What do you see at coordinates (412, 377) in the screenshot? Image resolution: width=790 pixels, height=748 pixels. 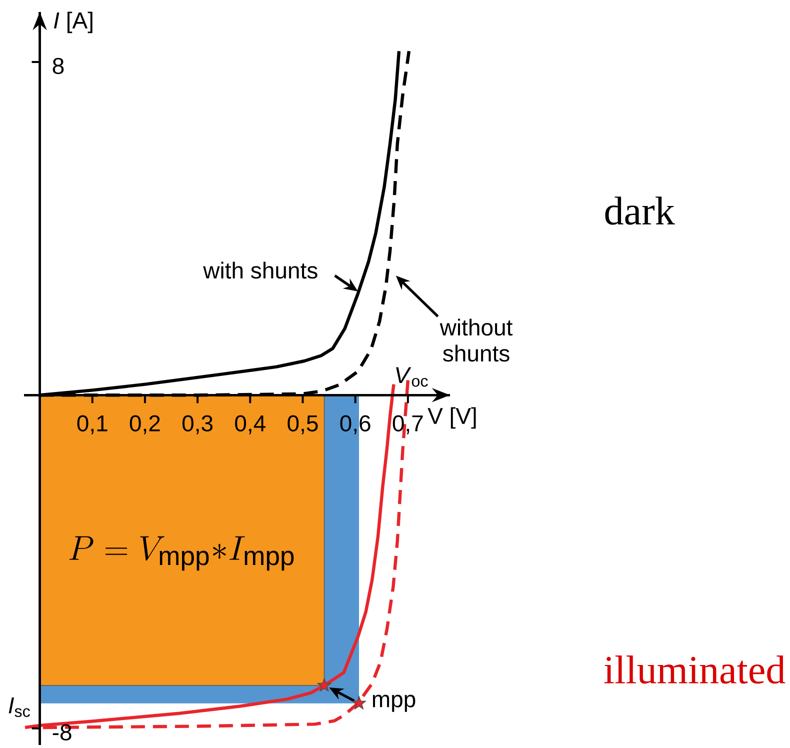 I see `annotation: V$_{oc}$` at bounding box center [412, 377].